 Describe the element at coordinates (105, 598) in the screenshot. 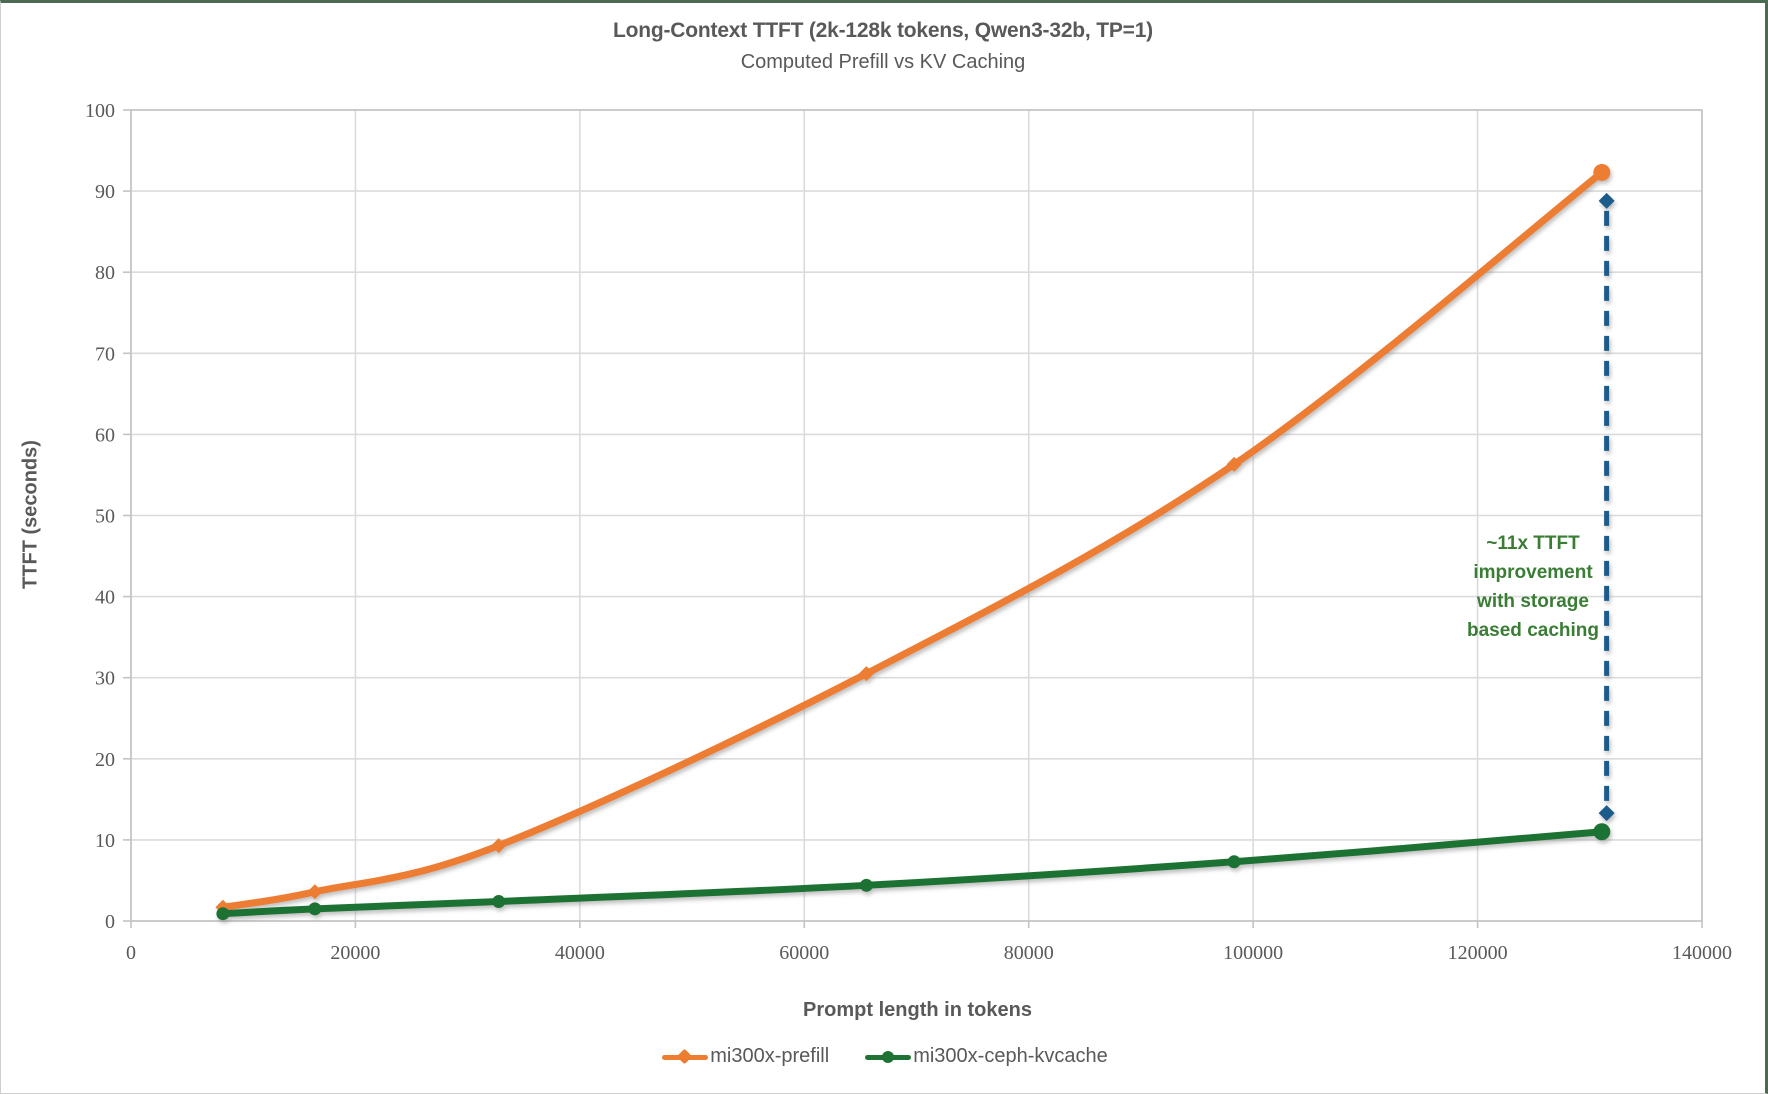

I see `y-tick-label: 40` at that location.